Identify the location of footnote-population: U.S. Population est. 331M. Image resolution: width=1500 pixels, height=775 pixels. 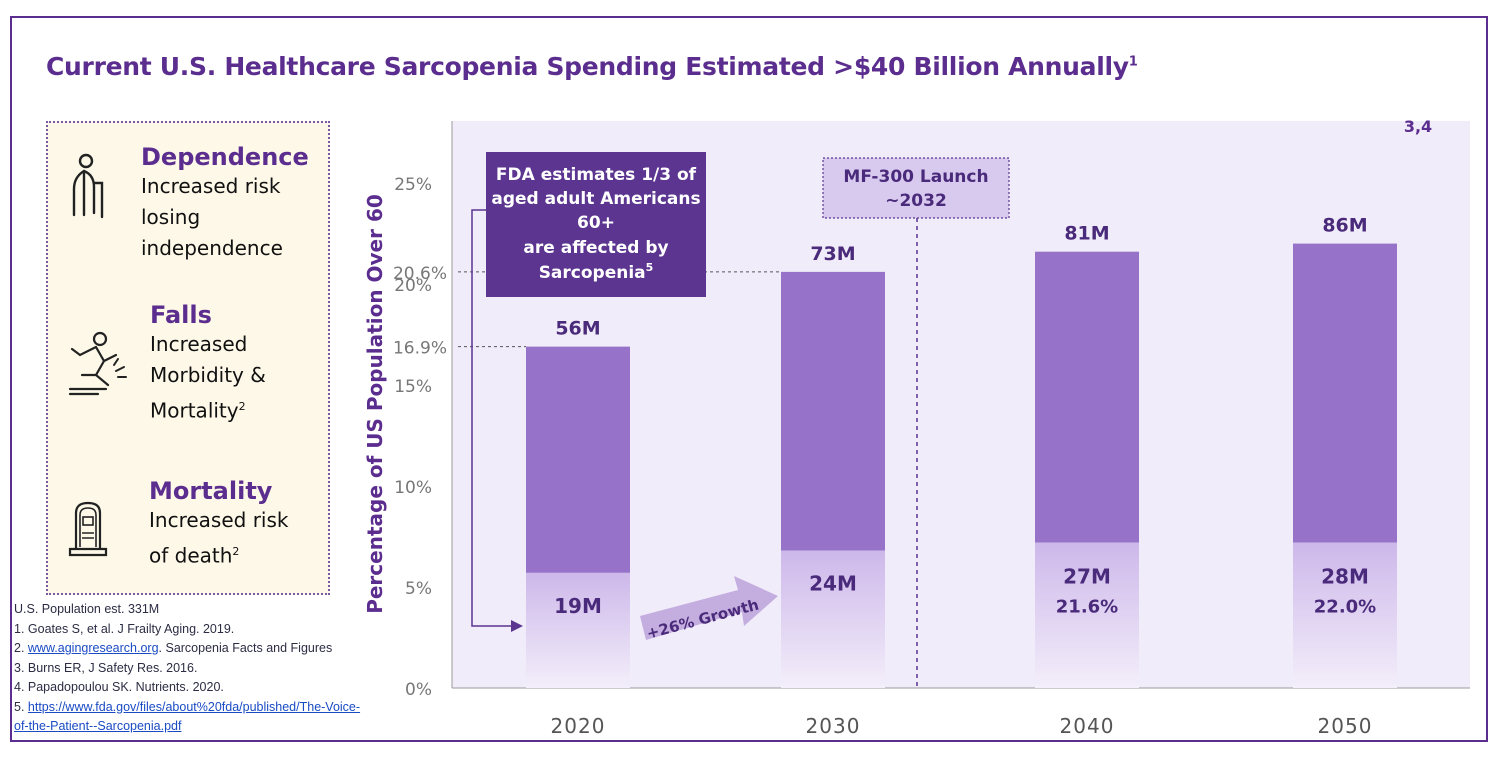
(87, 609).